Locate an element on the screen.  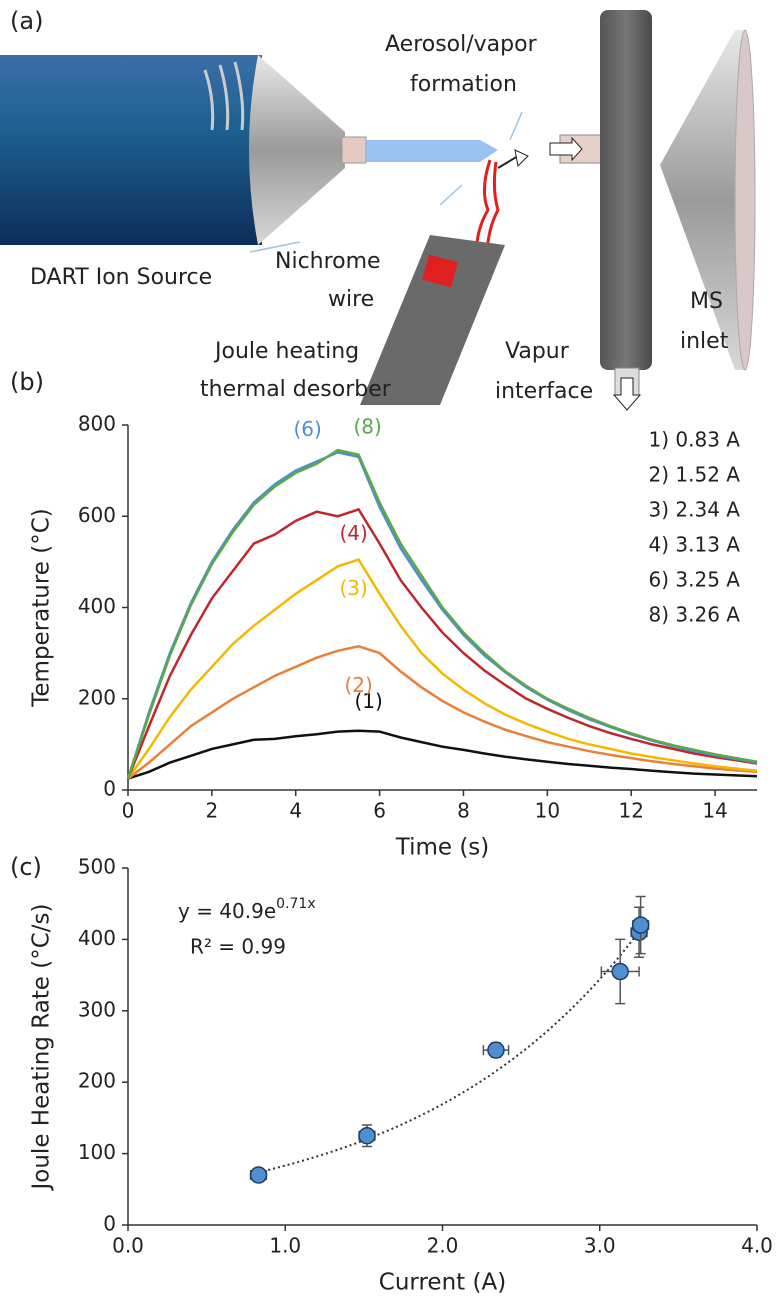
desorber-label: Joule heating is located at coordinates (286, 351).